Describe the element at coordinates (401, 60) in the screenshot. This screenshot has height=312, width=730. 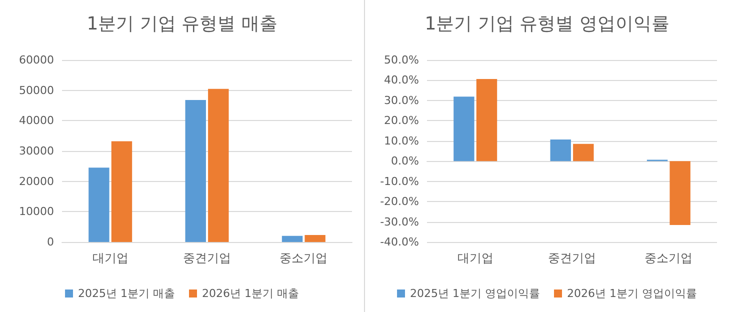
I see `y-tick-label: 50.0%` at that location.